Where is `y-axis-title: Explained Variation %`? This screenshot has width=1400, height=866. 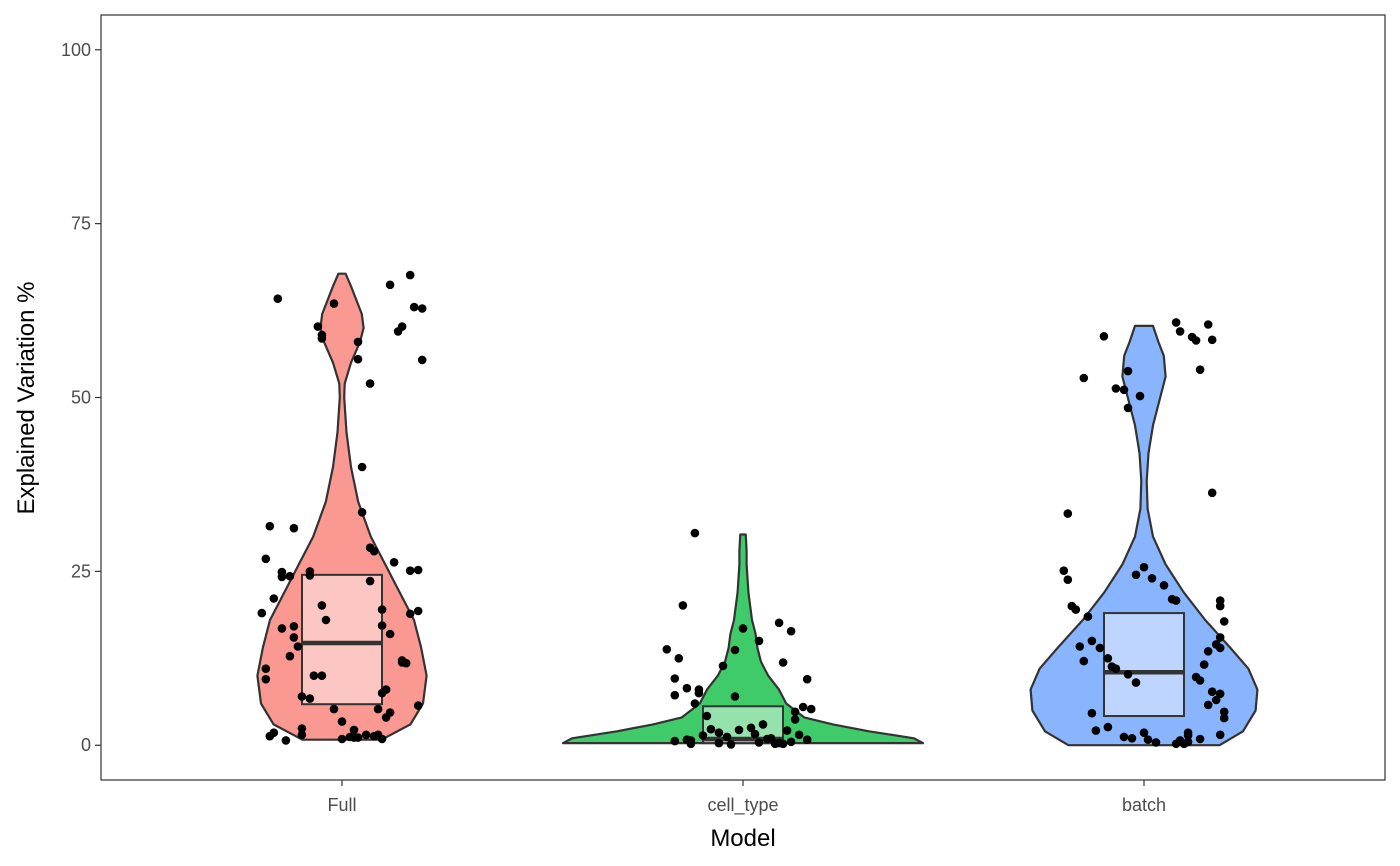
y-axis-title: Explained Variation % is located at coordinates (26, 397).